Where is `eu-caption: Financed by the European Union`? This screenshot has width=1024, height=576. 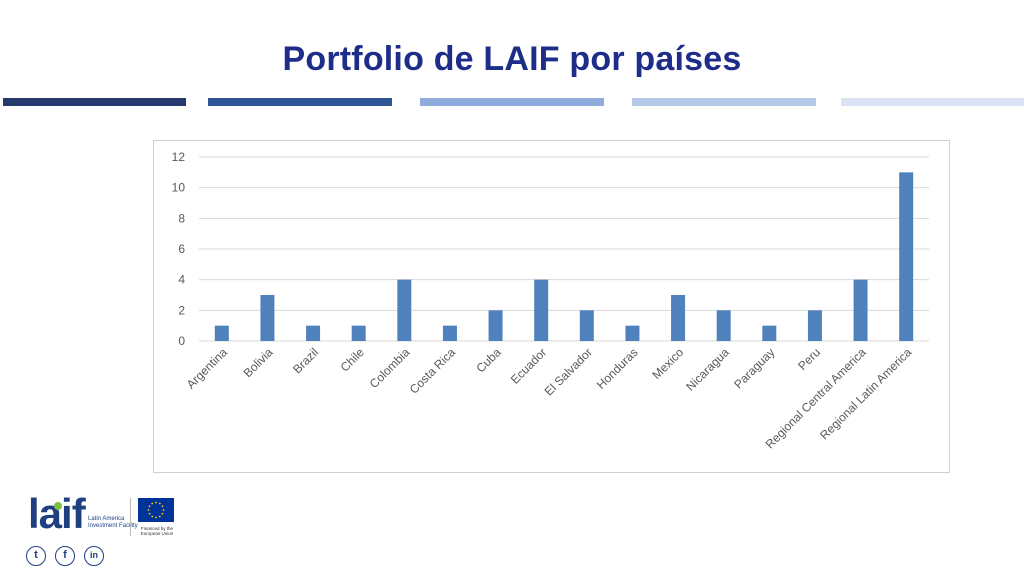
eu-caption: Financed by the European Union is located at coordinates (157, 531).